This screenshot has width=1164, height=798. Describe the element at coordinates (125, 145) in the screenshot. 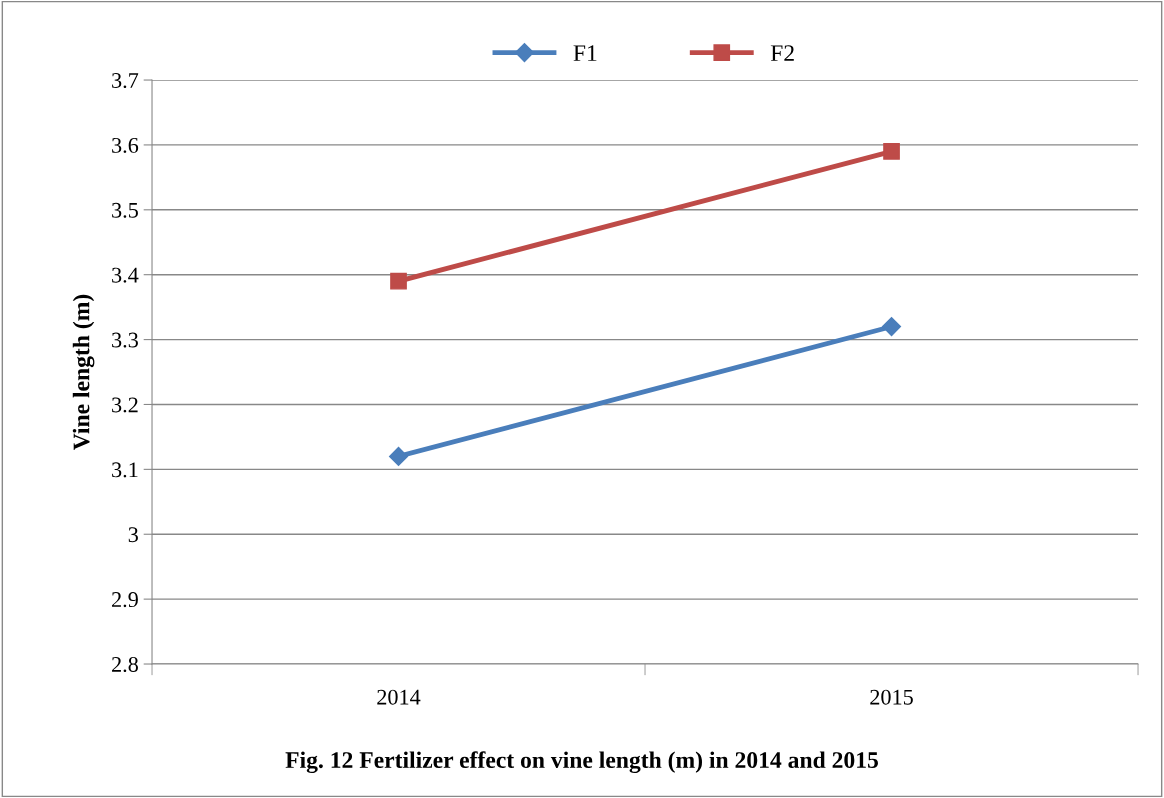

I see `y-tick-label: 3.6` at that location.